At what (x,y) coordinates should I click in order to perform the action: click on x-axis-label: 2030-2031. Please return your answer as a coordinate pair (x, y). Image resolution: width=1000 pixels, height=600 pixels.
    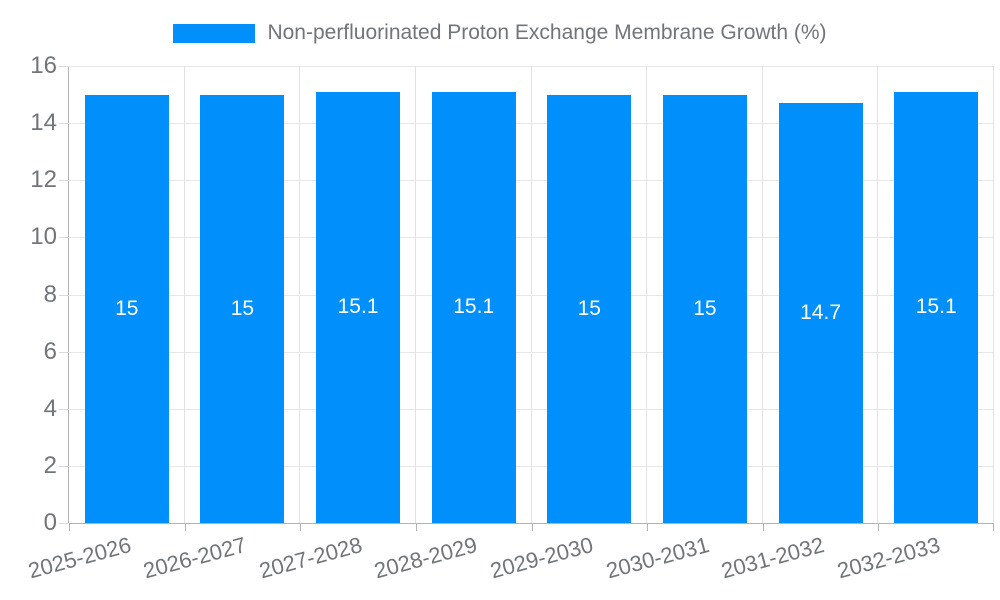
    Looking at the image, I should click on (657, 558).